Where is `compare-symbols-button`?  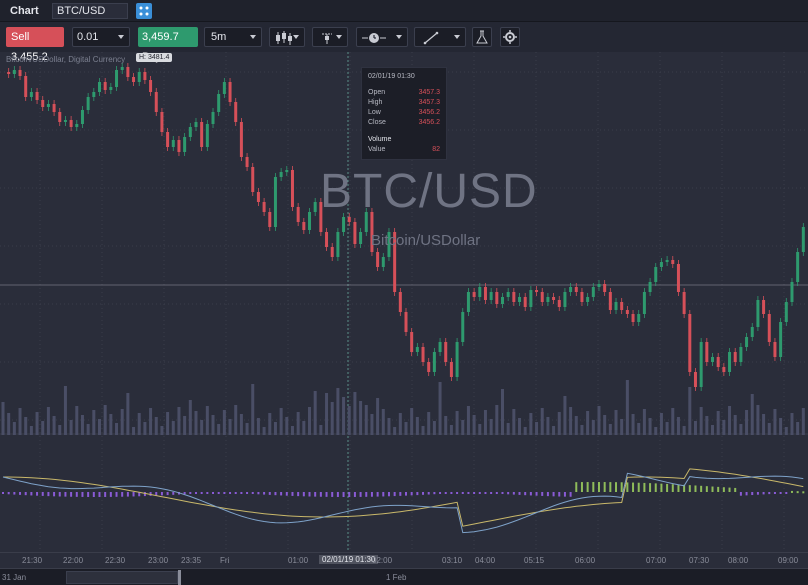 compare-symbols-button is located at coordinates (144, 11).